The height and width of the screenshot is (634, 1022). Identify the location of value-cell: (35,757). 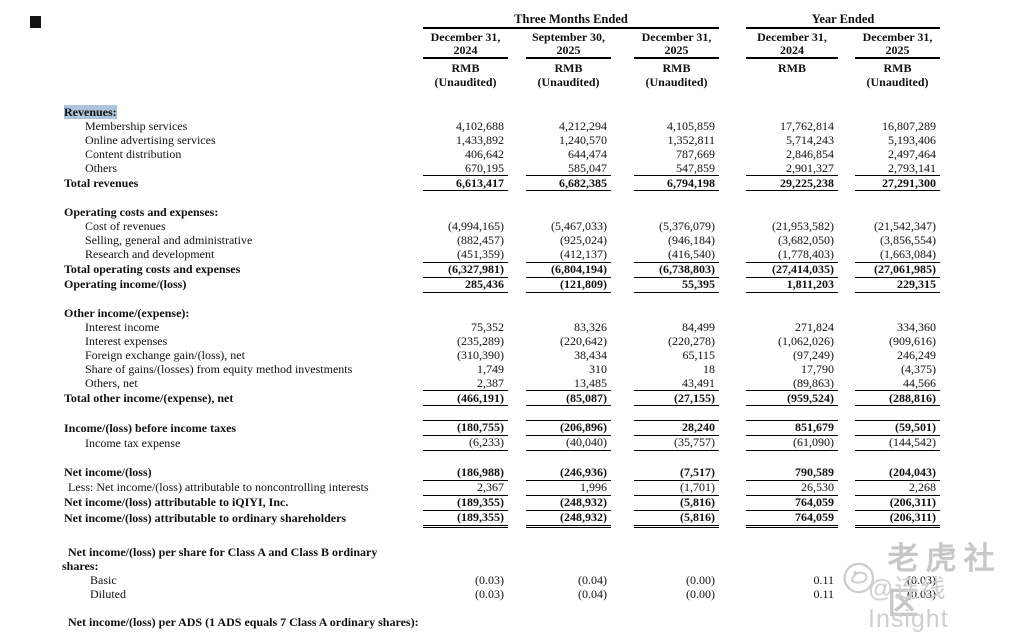
(677, 444).